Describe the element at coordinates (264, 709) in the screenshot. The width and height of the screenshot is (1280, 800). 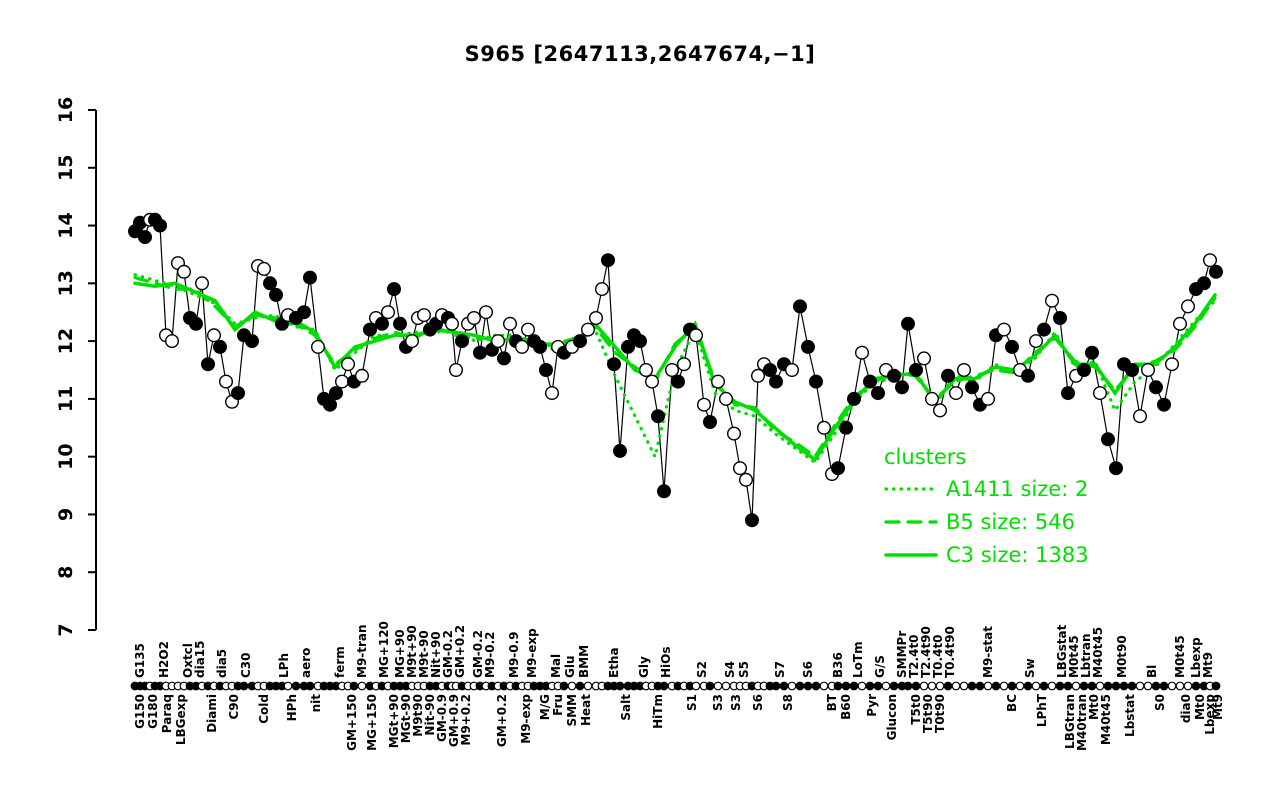
I see `condition-label: Cold` at that location.